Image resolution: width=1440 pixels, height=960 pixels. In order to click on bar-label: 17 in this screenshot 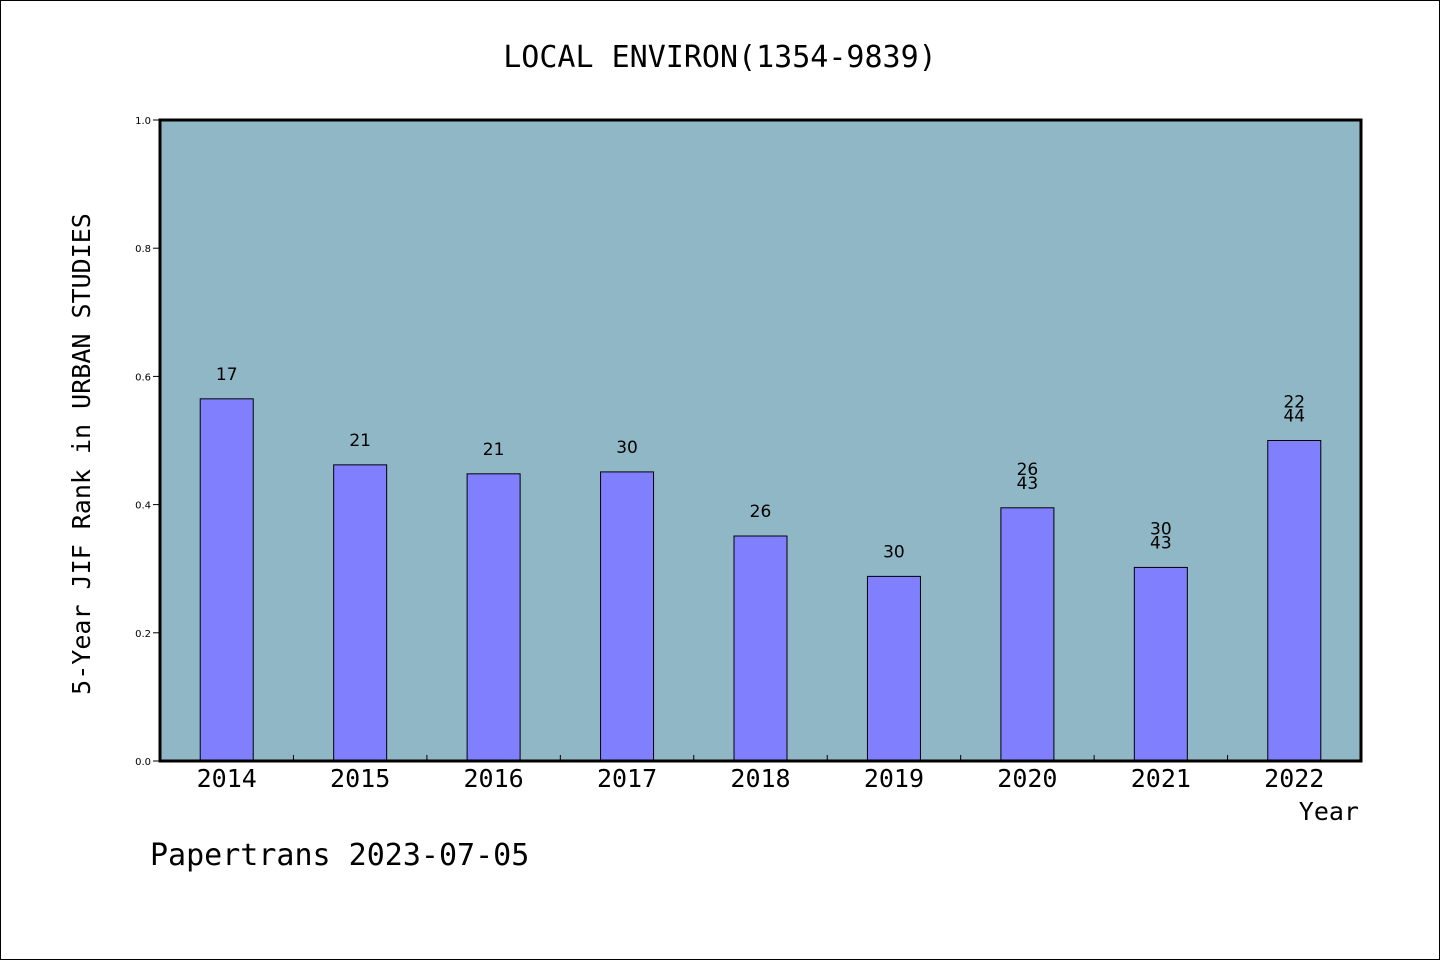, I will do `click(227, 375)`.